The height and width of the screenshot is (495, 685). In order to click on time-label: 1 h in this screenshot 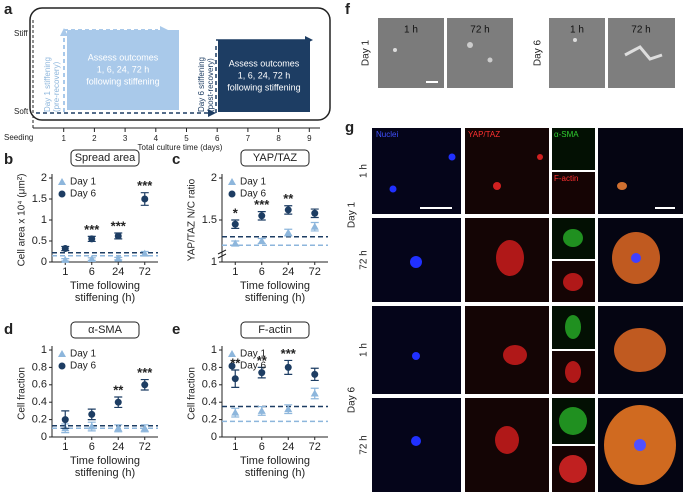, I will do `click(364, 171)`.